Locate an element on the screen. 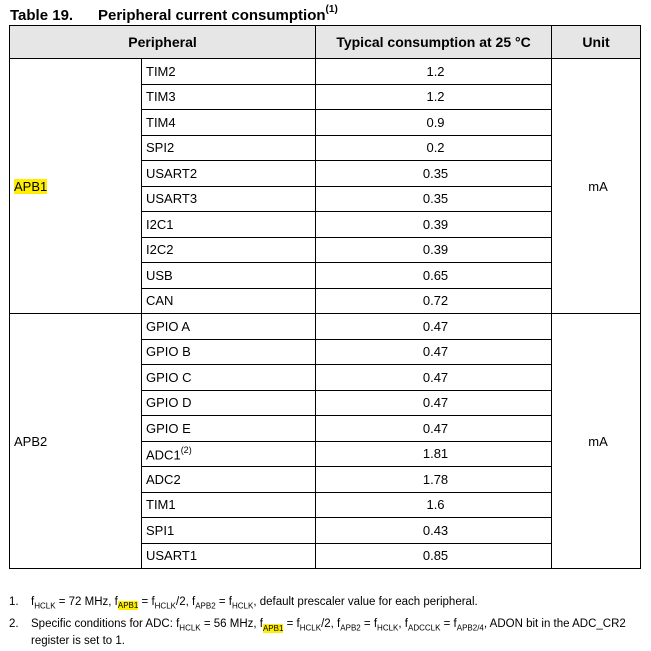 The width and height of the screenshot is (651, 651). fn2-text: , f is located at coordinates (403, 624).